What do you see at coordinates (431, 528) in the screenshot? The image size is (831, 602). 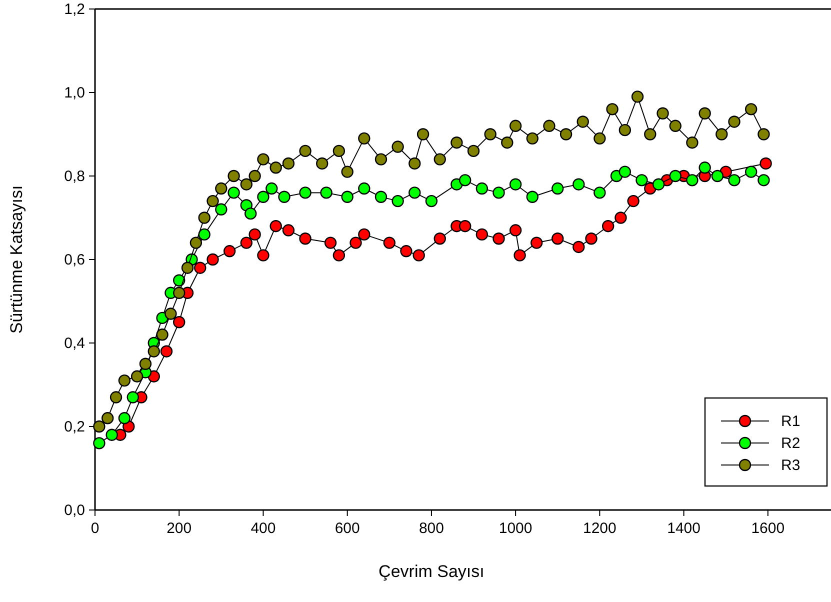 I see `x-tick-label: 800` at bounding box center [431, 528].